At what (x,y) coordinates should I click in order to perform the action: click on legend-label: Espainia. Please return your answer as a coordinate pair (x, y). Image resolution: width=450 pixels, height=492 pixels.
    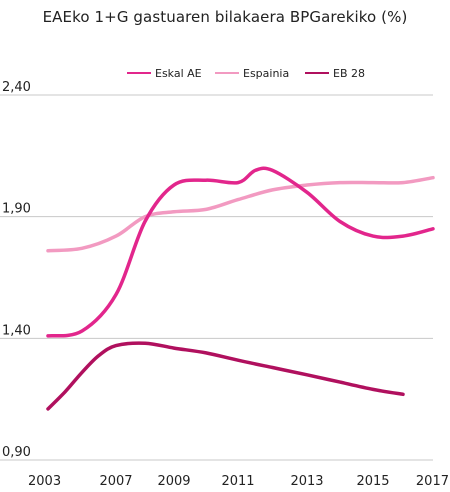
    Looking at the image, I should click on (266, 73).